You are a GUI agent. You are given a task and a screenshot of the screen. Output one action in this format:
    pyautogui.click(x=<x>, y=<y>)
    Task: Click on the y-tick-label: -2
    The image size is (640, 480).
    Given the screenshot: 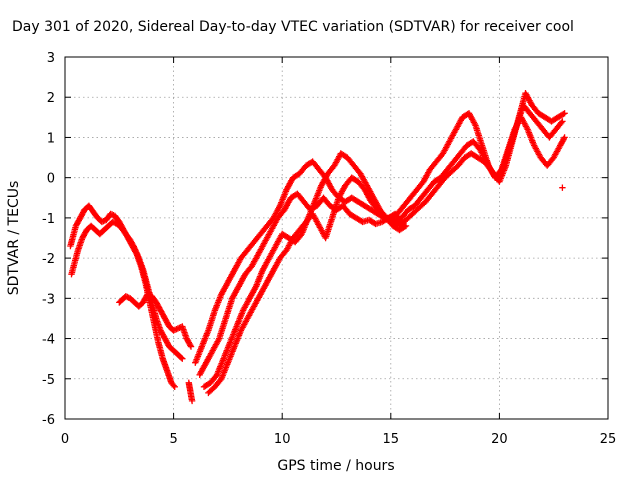 What is the action you would take?
    pyautogui.click(x=48, y=259)
    